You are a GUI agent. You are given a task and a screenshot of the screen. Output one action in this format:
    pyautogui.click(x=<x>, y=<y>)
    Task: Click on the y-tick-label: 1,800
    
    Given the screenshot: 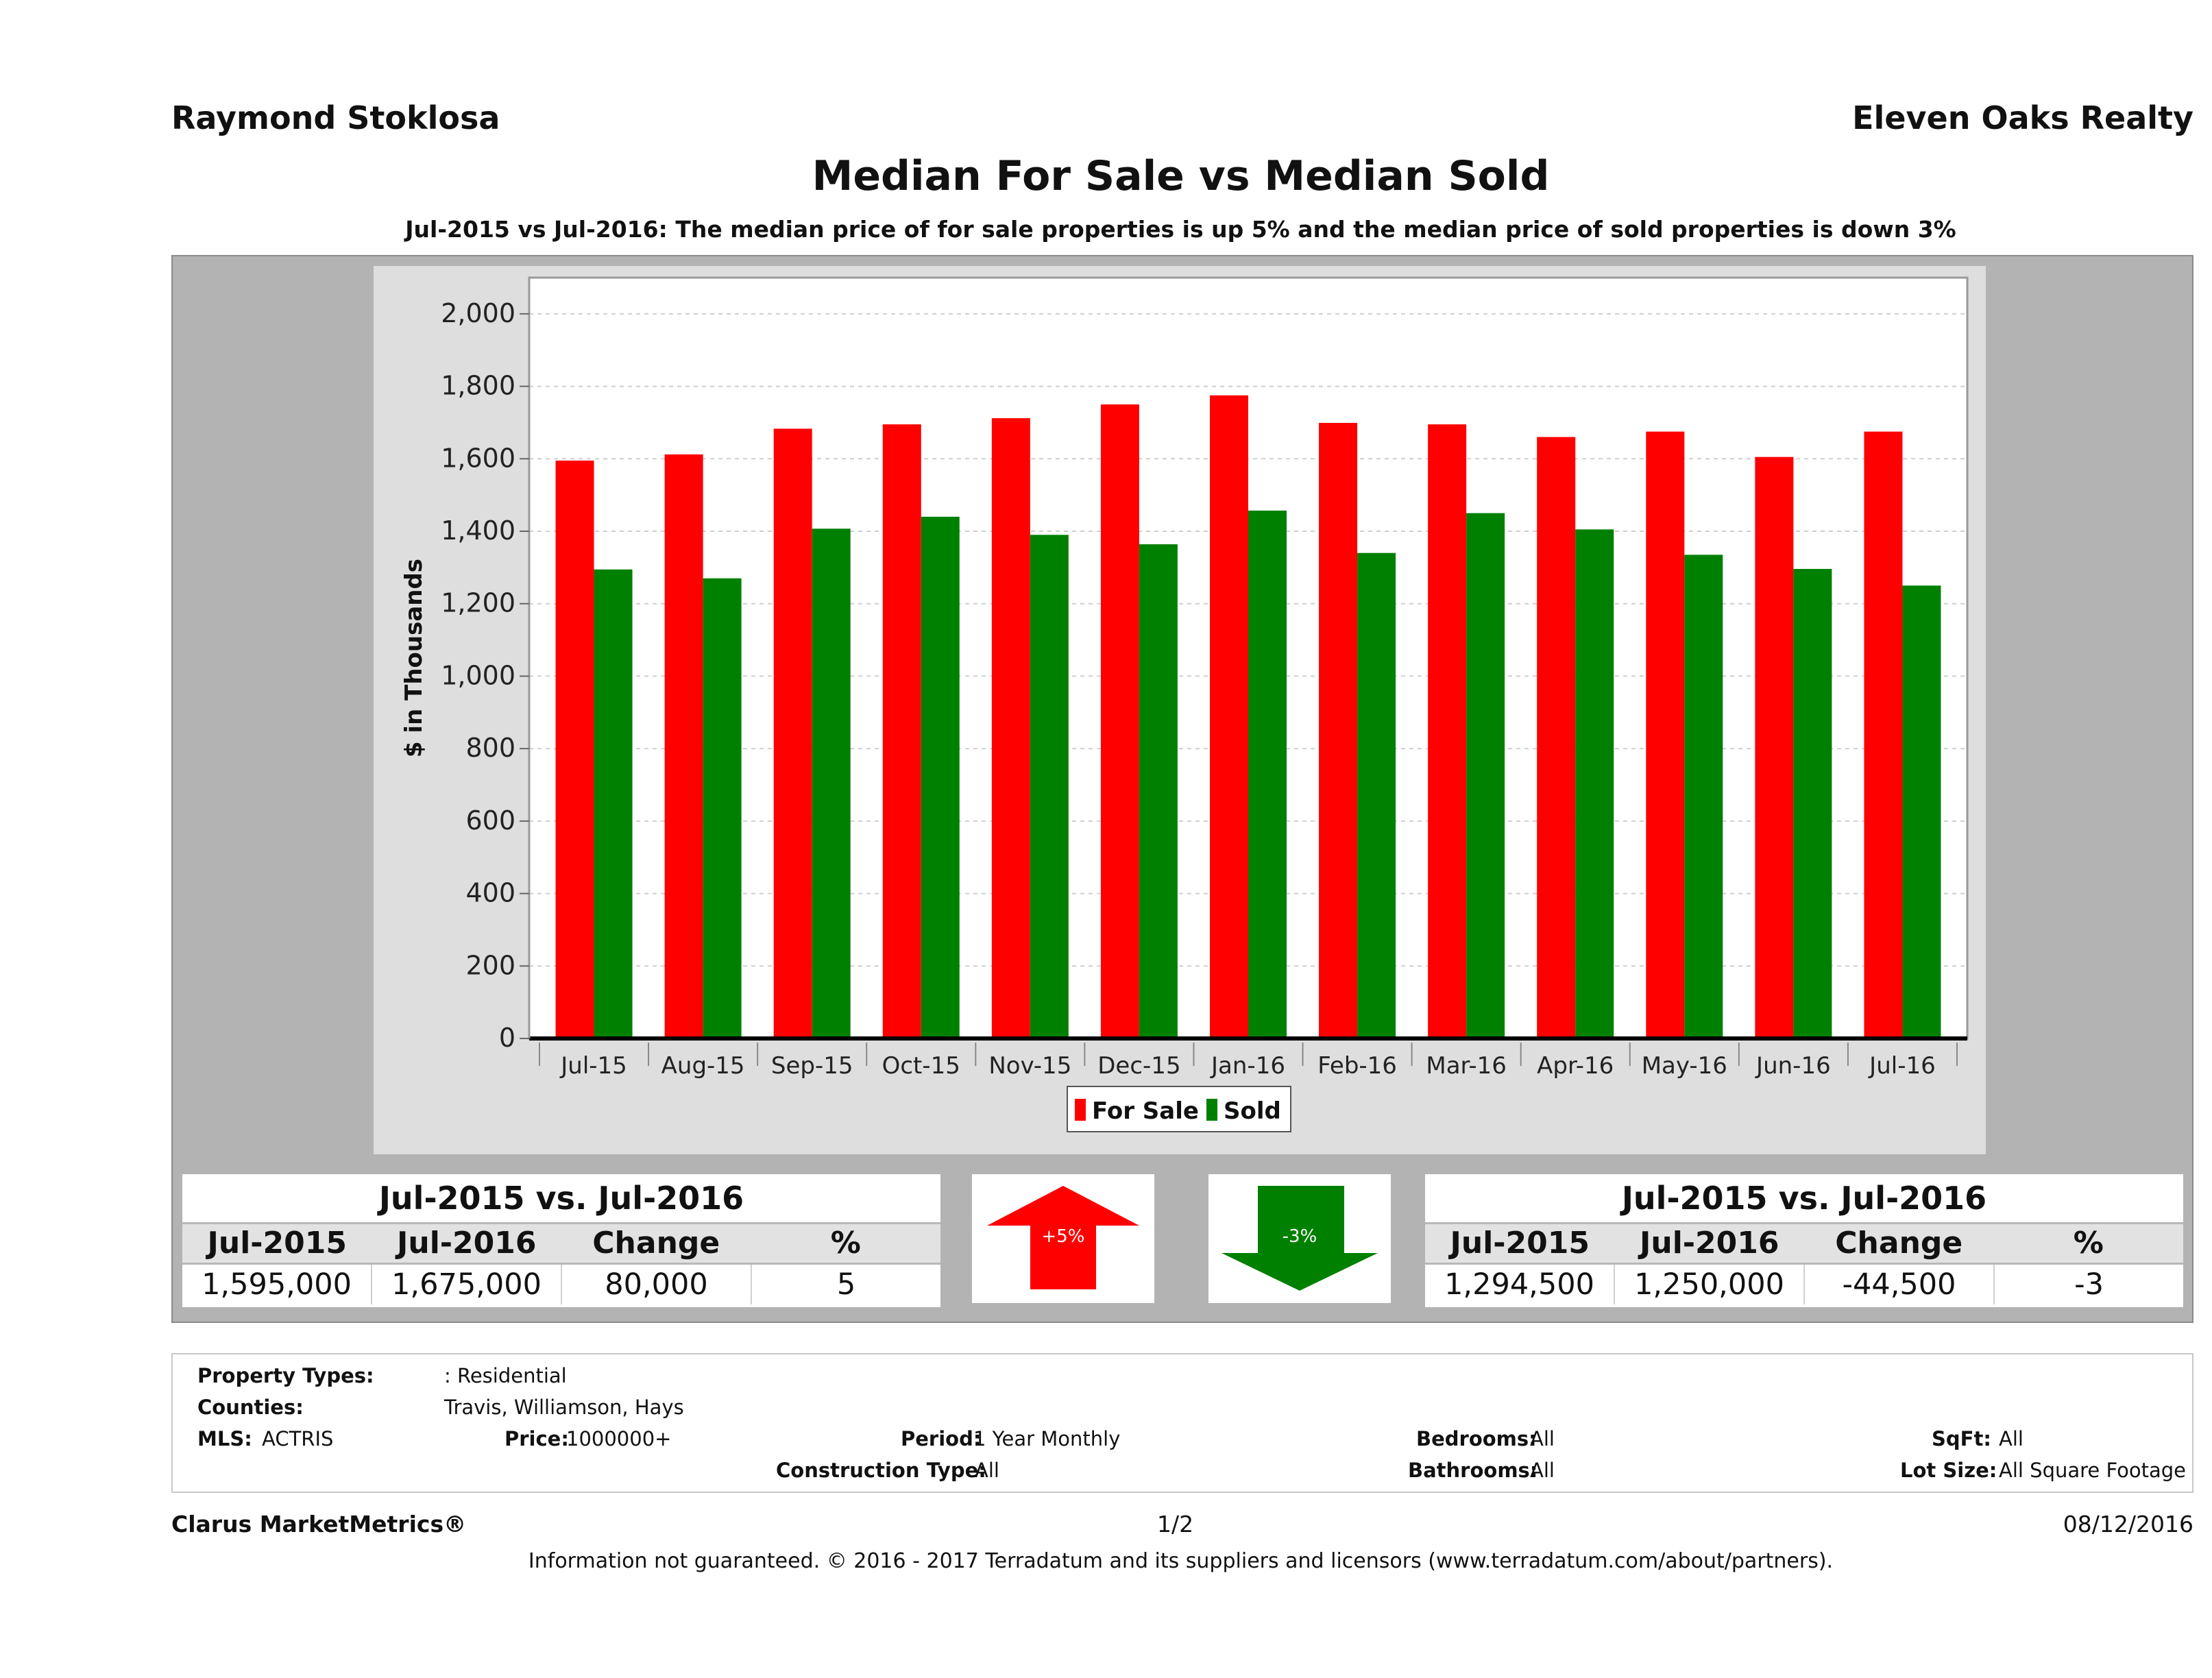 What is the action you would take?
    pyautogui.click(x=478, y=386)
    